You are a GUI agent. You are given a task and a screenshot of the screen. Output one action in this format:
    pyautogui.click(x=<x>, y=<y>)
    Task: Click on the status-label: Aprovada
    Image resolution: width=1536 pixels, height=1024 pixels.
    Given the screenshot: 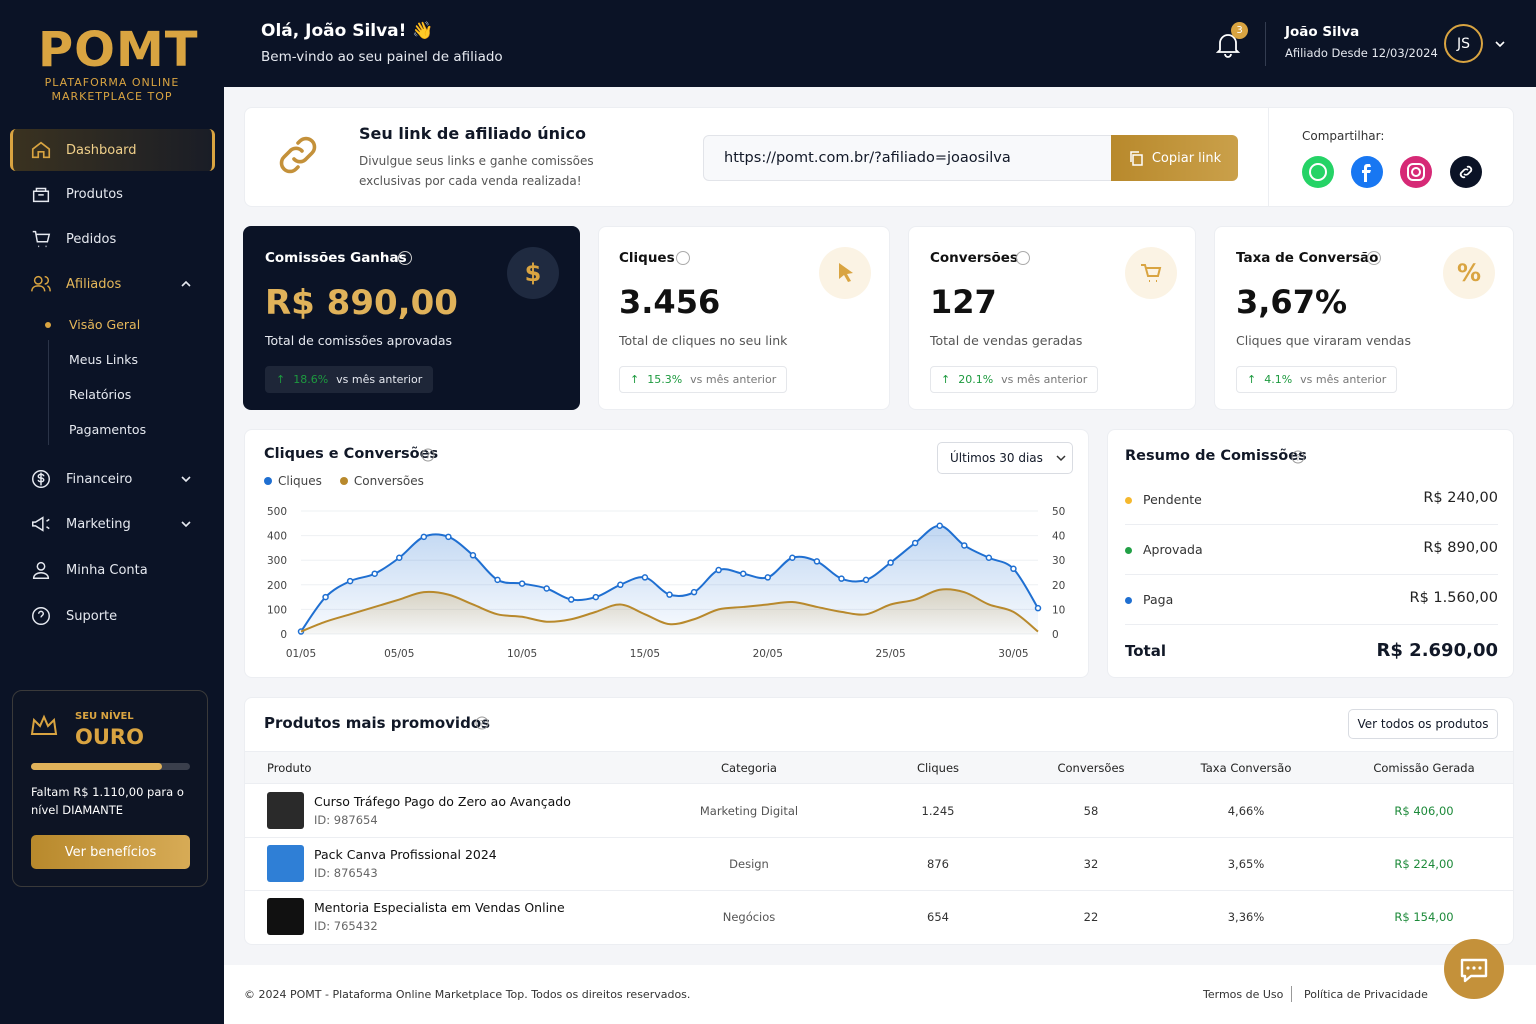 What is the action you would take?
    pyautogui.click(x=1173, y=549)
    